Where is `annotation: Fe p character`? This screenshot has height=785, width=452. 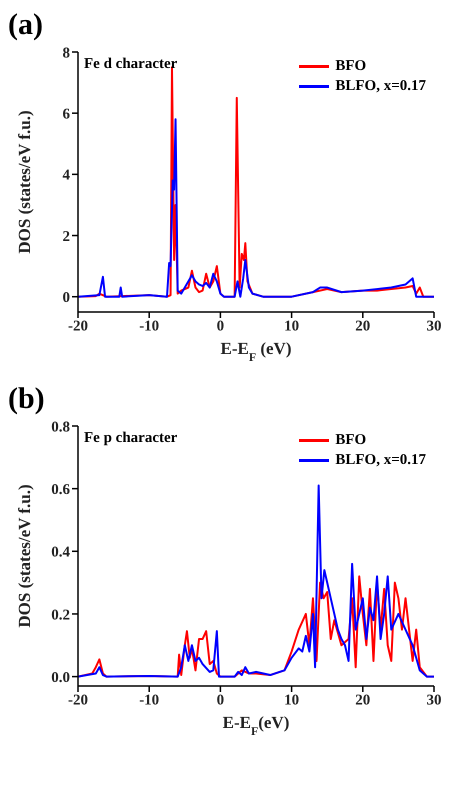 annotation: Fe p character is located at coordinates (131, 438).